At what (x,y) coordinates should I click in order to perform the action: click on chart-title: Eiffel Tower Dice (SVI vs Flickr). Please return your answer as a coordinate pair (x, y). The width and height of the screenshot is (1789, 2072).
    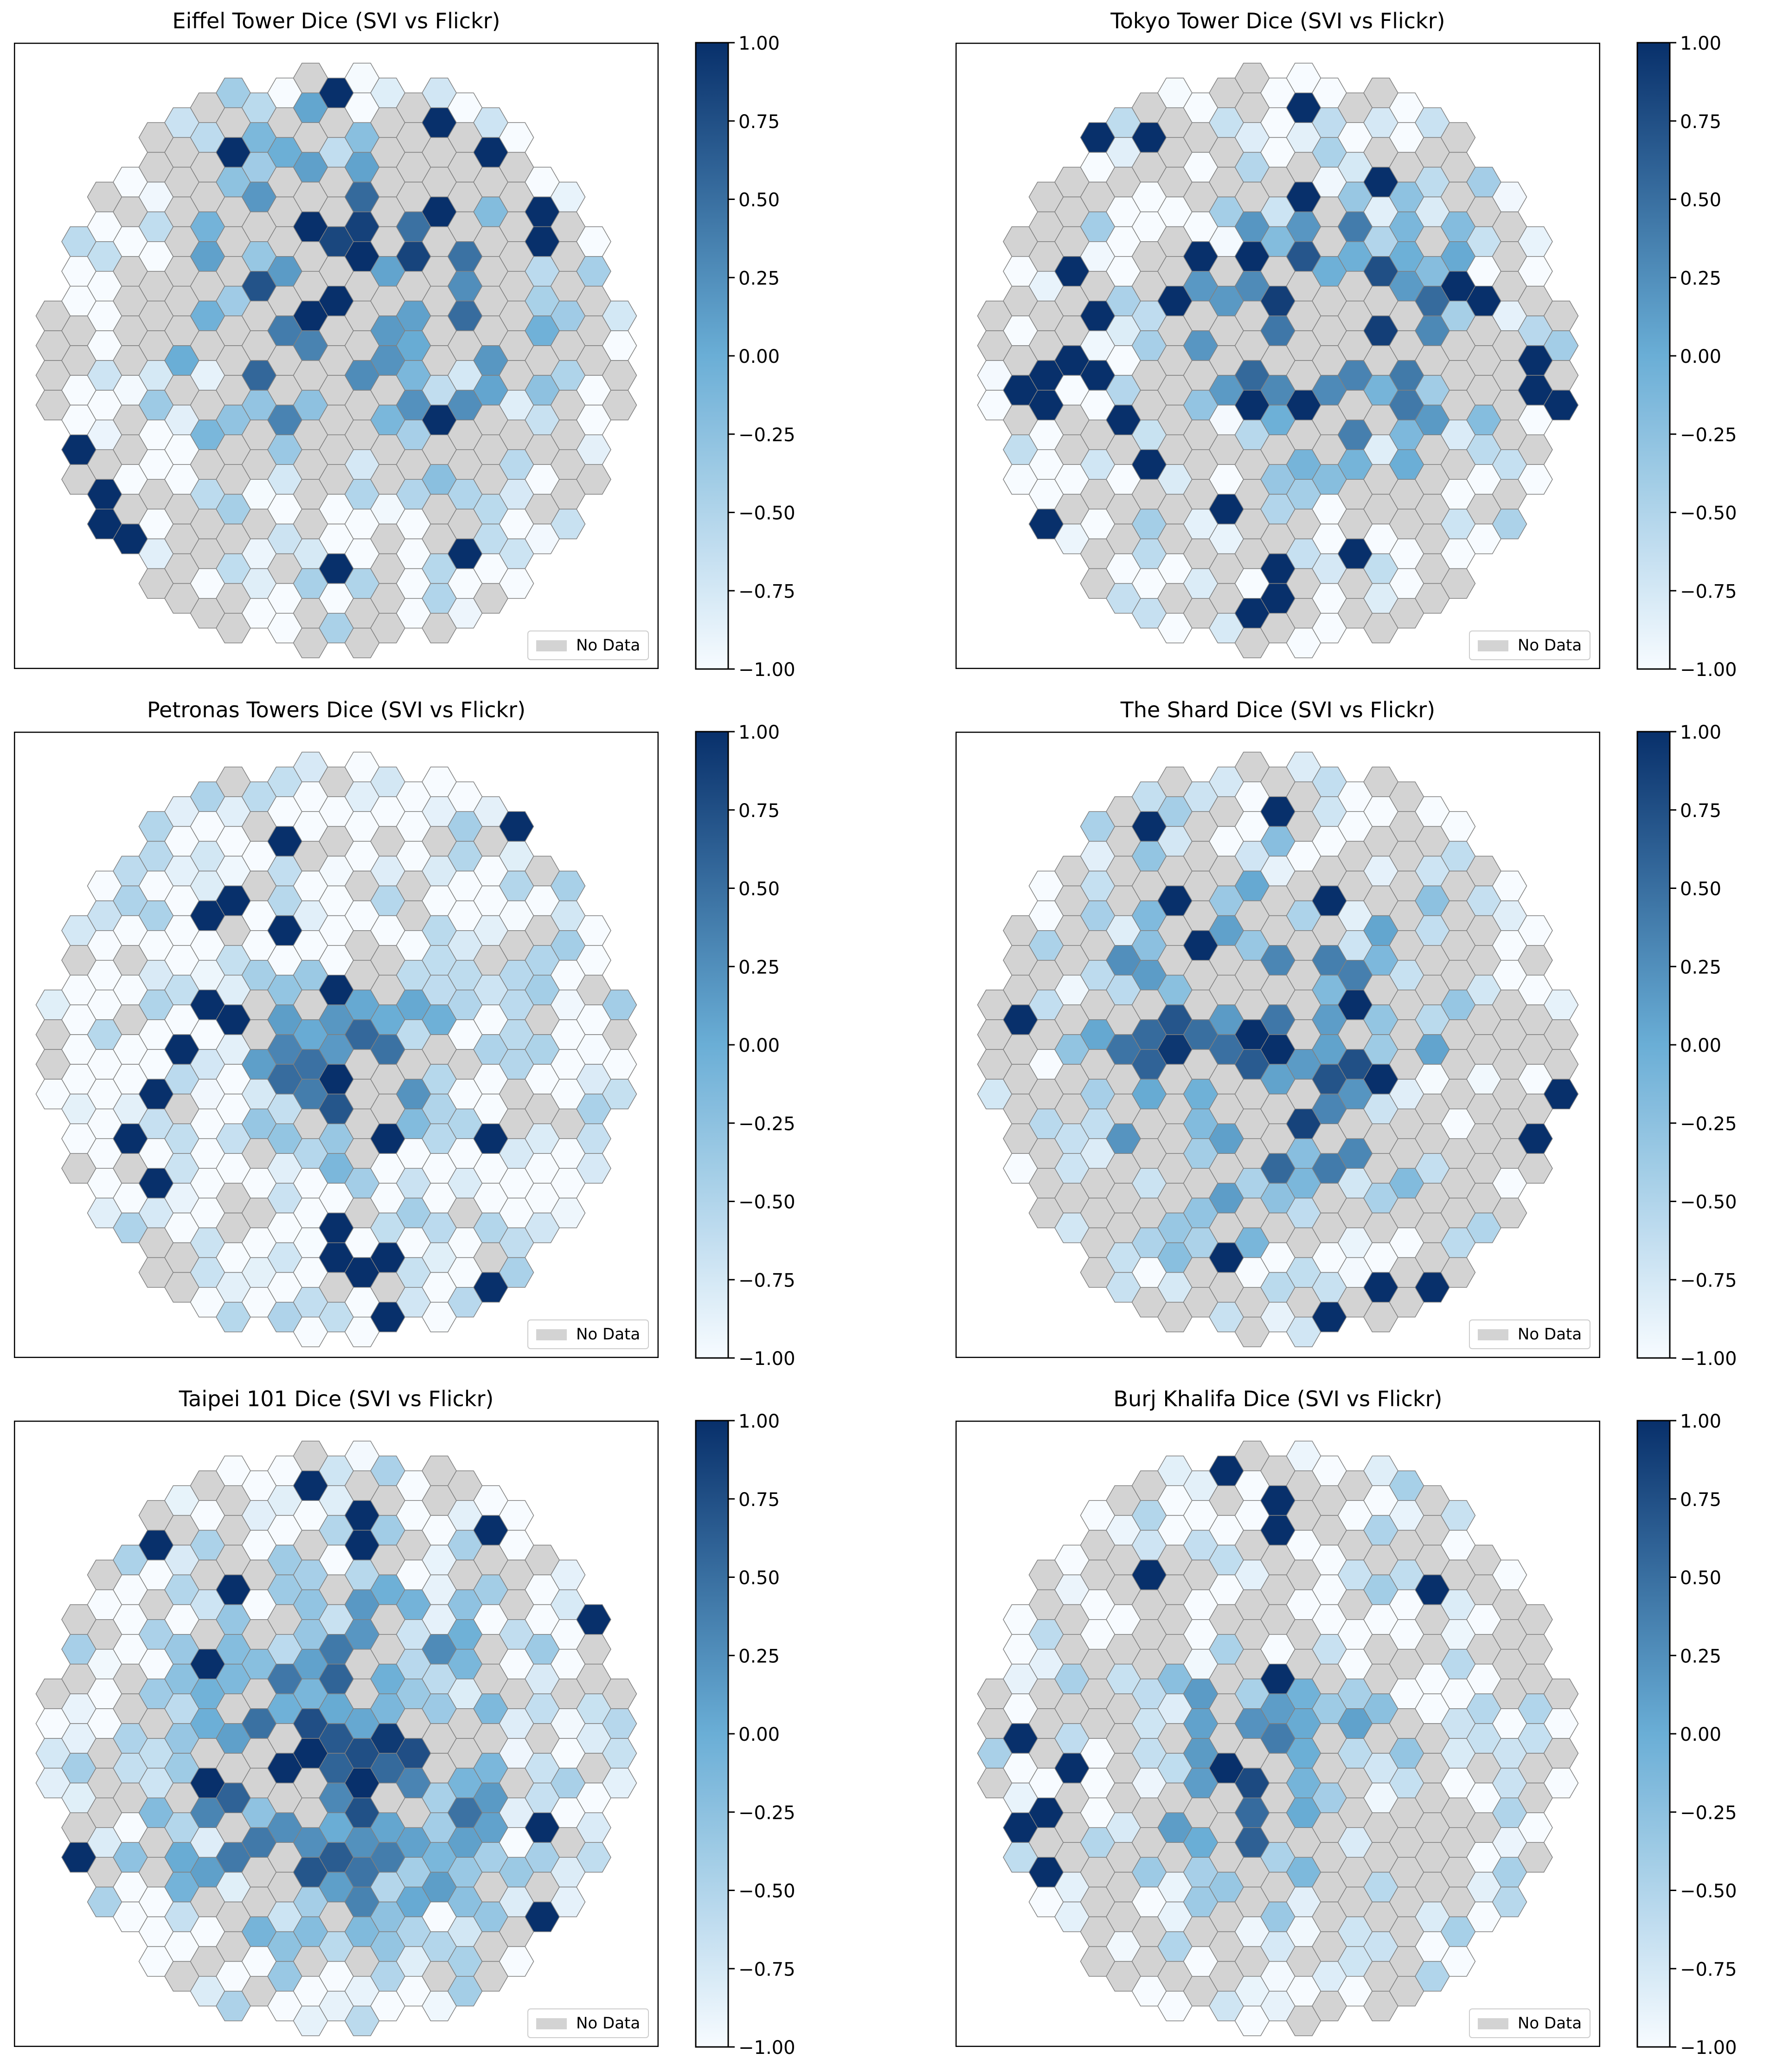
    Looking at the image, I should click on (336, 20).